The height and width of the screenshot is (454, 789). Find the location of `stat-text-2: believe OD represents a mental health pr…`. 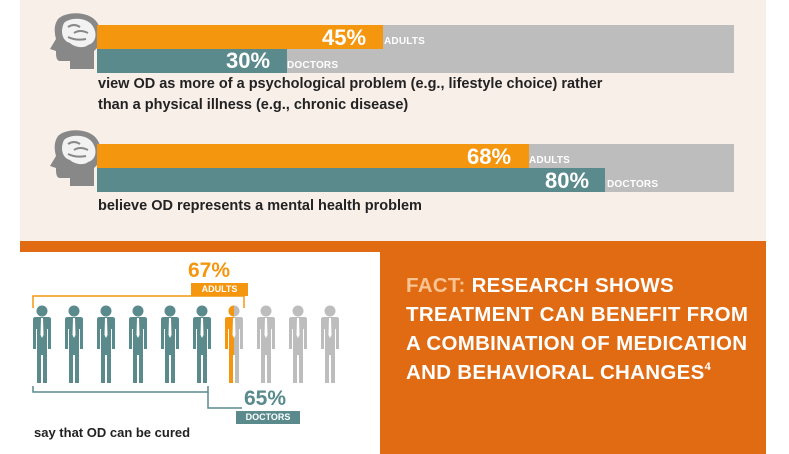

stat-text-2: believe OD represents a mental health pr… is located at coordinates (260, 206).